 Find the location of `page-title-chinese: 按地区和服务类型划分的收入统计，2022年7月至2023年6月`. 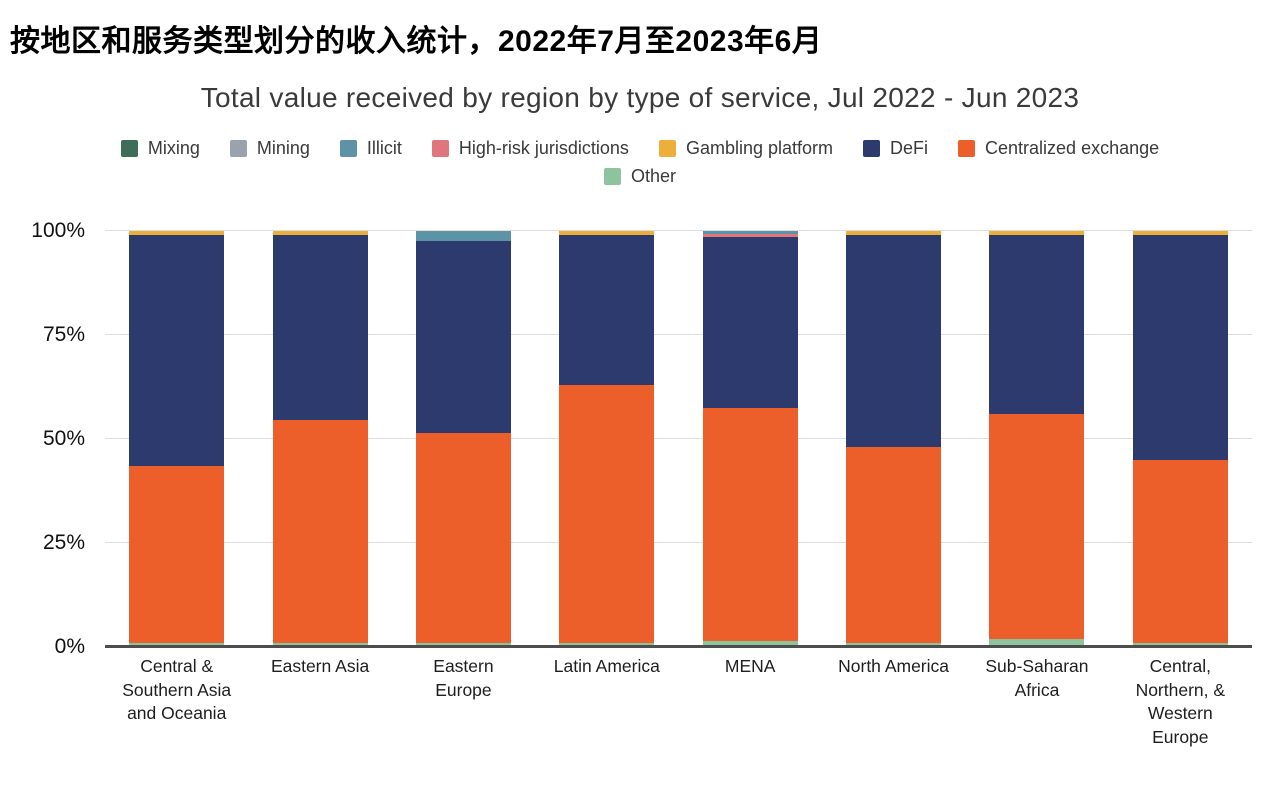

page-title-chinese: 按地区和服务类型划分的收入统计，2022年7月至2023年6月 is located at coordinates (416, 41).